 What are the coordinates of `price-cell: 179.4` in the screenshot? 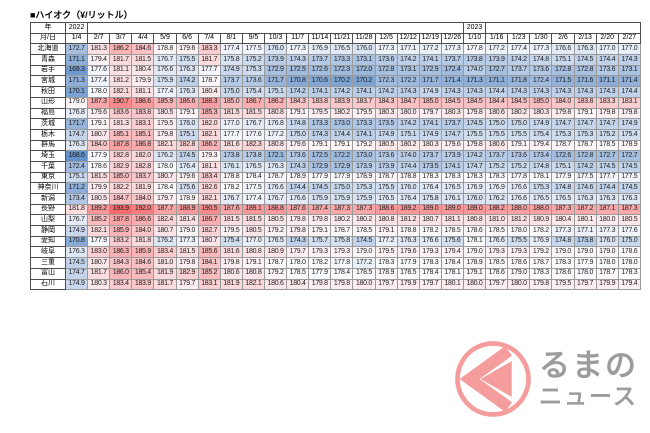 It's located at (452, 252).